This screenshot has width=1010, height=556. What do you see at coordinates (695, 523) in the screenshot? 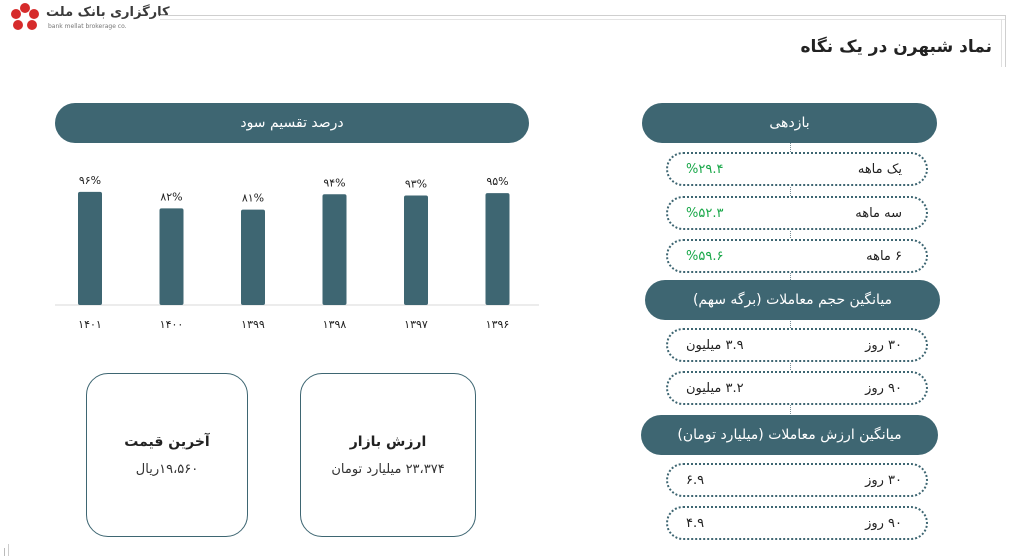
I see `avg-value-row-value: ۴.۹` at bounding box center [695, 523].